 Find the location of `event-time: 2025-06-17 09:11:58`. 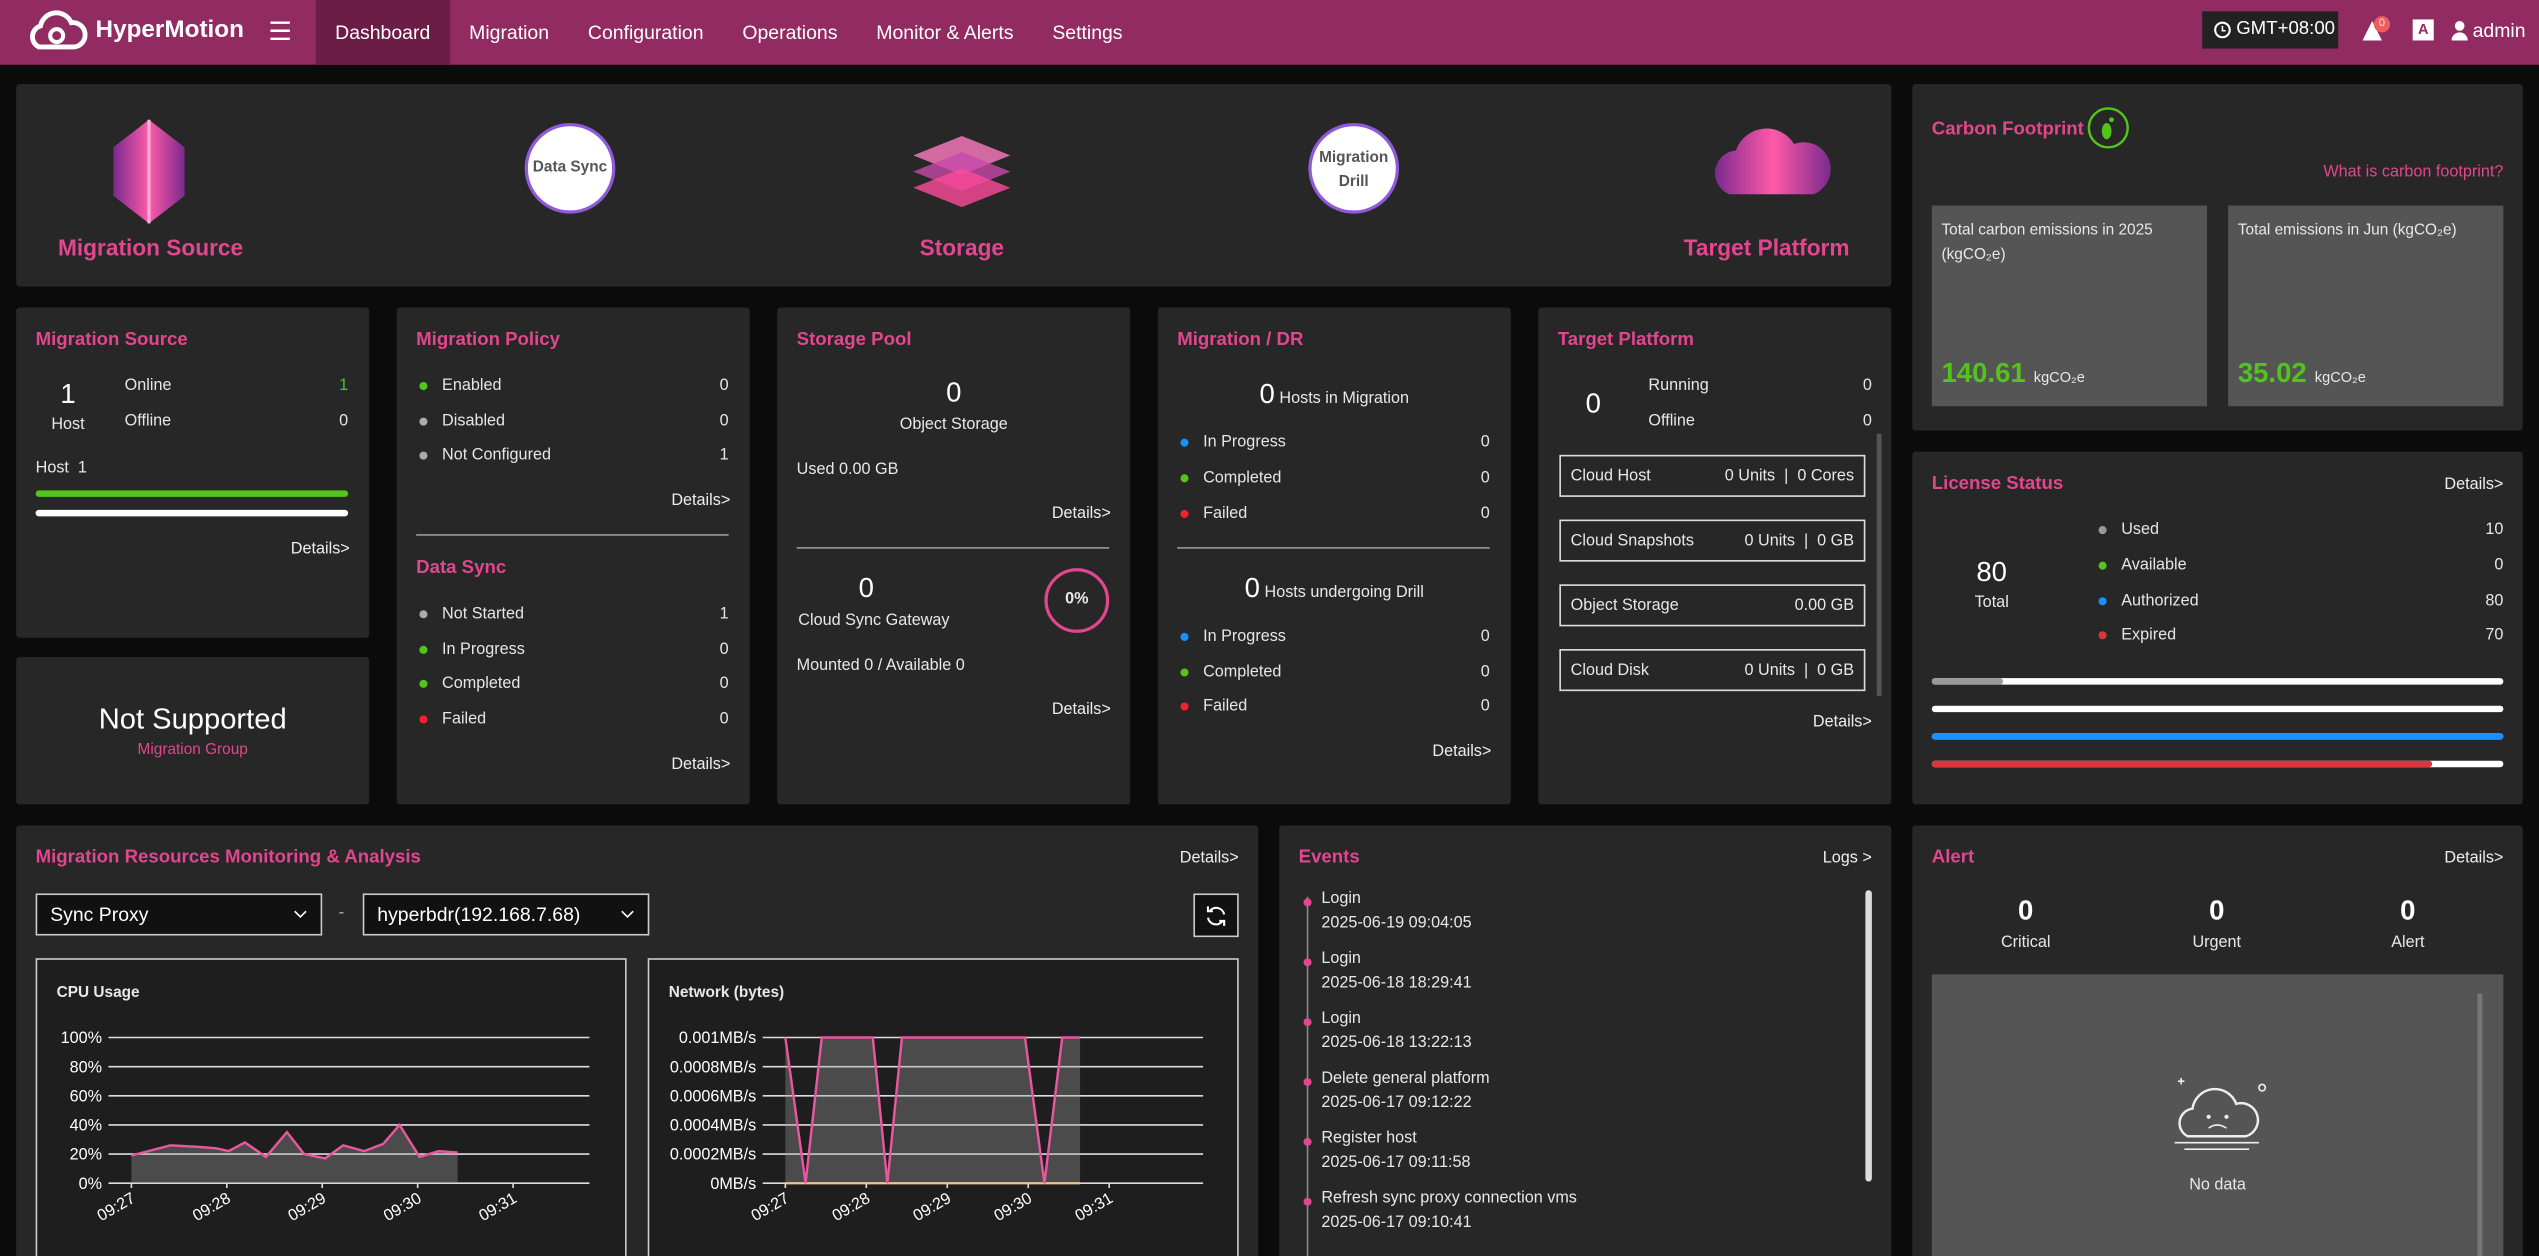

event-time: 2025-06-17 09:11:58 is located at coordinates (1396, 1163).